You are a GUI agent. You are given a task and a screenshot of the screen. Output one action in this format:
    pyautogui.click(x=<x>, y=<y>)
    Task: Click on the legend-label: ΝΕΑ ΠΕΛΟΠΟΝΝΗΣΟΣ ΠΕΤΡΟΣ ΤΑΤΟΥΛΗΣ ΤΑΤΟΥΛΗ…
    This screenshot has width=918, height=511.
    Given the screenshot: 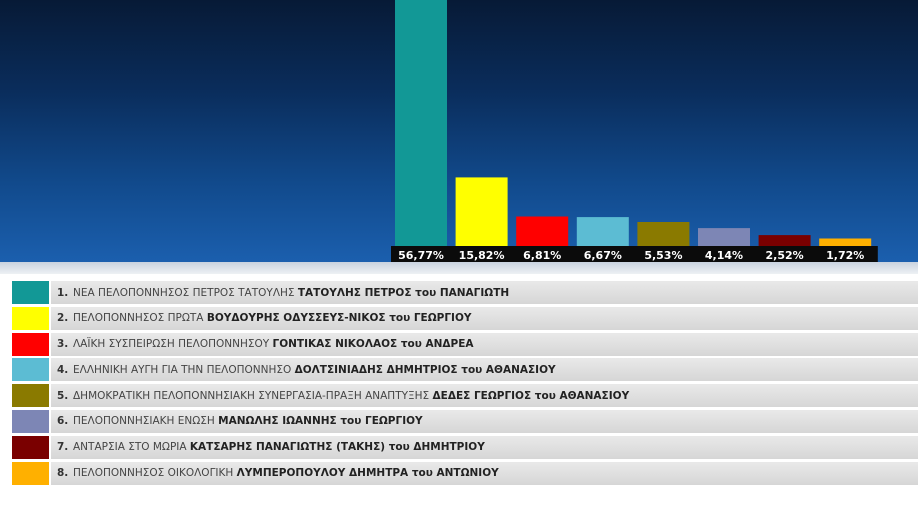 What is the action you would take?
    pyautogui.click(x=291, y=293)
    